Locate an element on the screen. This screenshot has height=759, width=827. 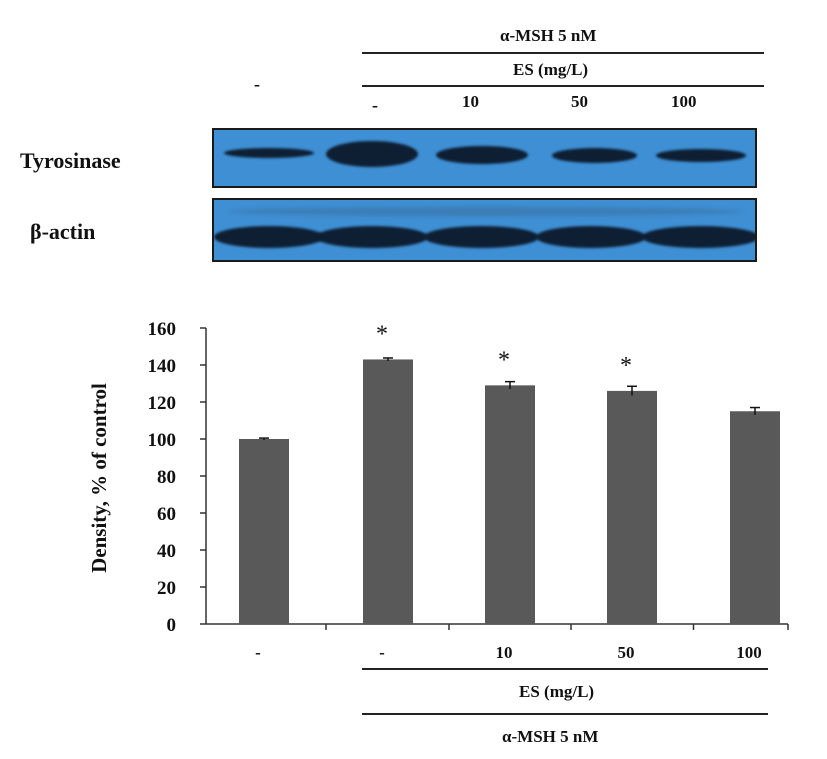
x-category-label: 50 is located at coordinates (626, 652).